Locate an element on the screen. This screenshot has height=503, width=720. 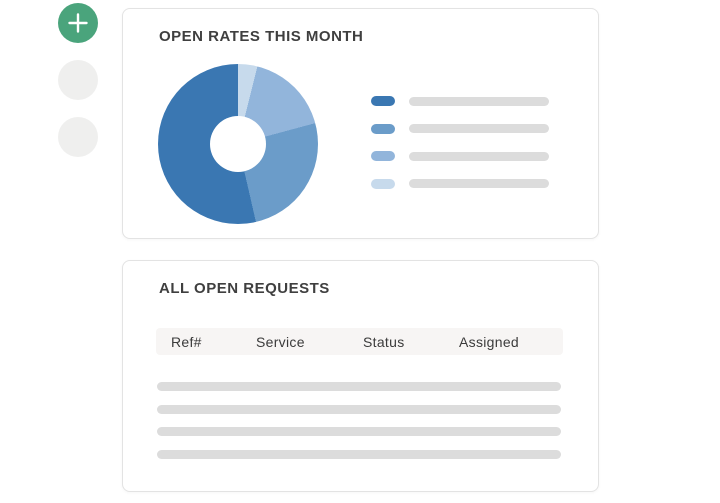
chart-legend is located at coordinates (460, 142).